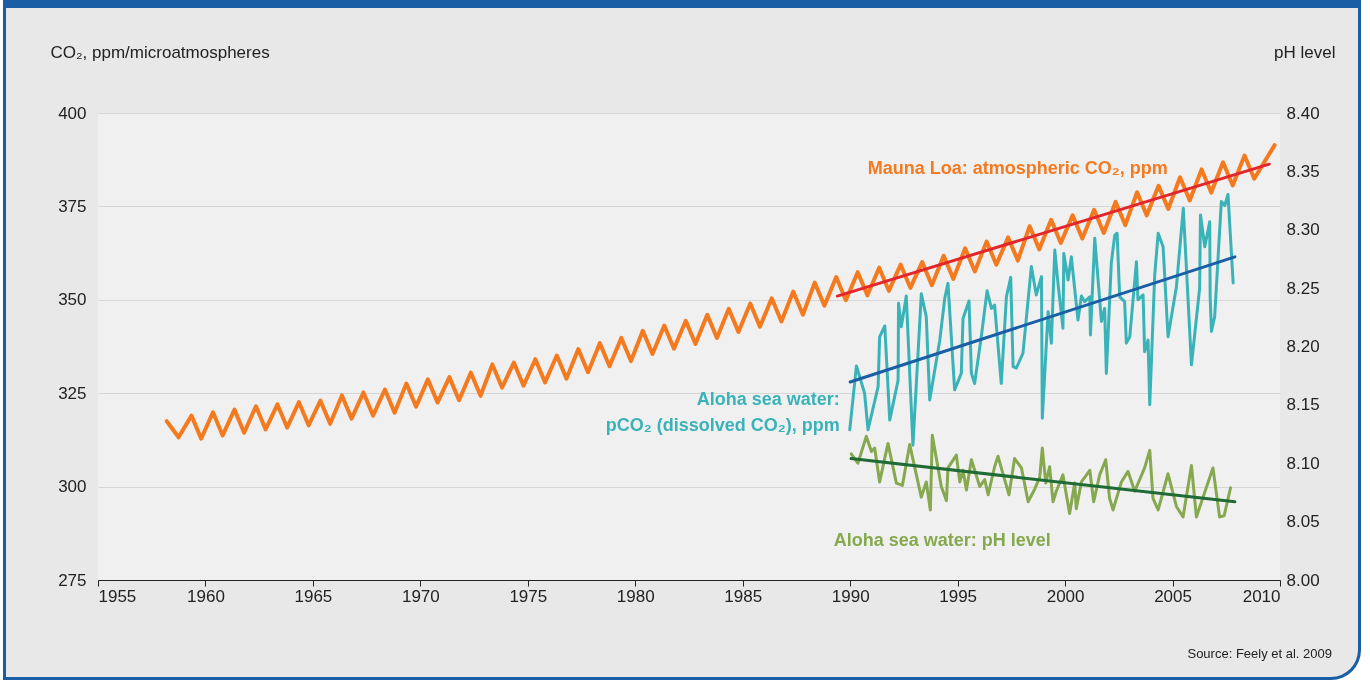 The width and height of the screenshot is (1370, 686). Describe the element at coordinates (160, 52) in the screenshot. I see `y-axis-title: CO₂, ppm/microatmospheres` at that location.